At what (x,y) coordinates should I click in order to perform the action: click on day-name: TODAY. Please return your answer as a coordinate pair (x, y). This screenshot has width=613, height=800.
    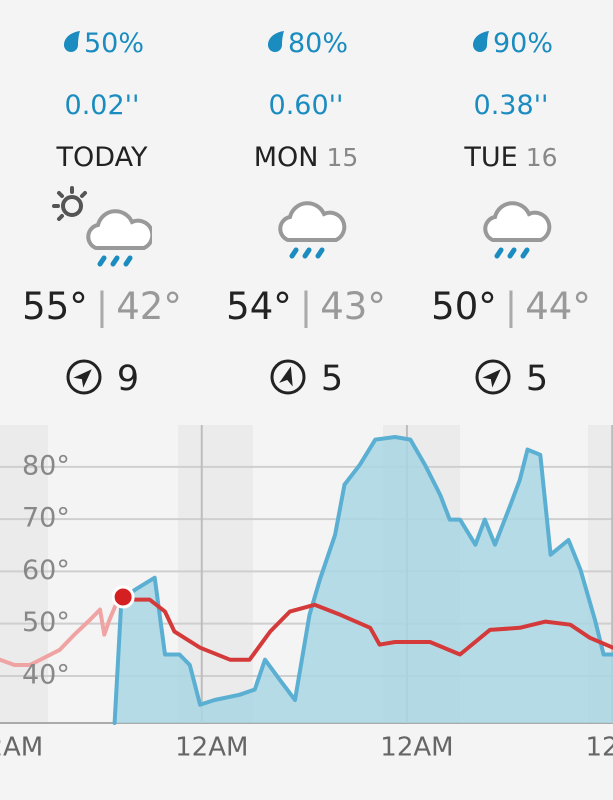
    Looking at the image, I should click on (102, 157).